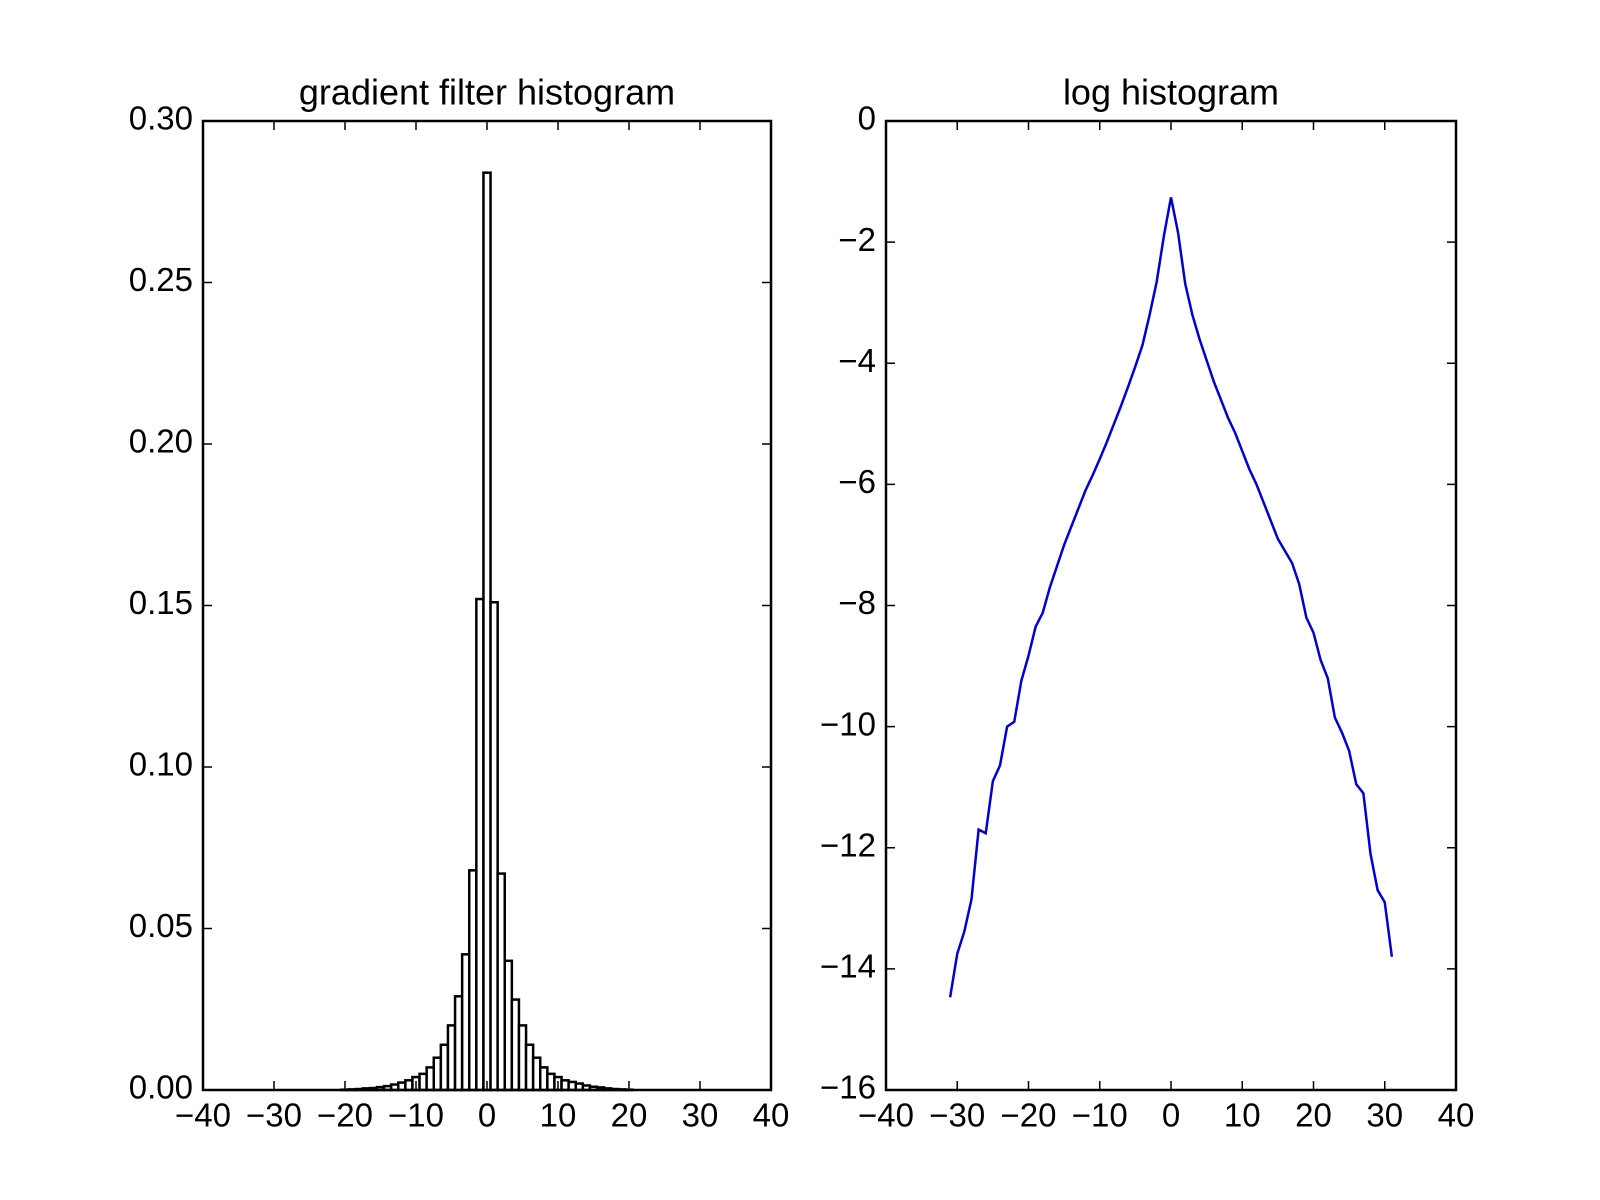  Describe the element at coordinates (848, 723) in the screenshot. I see `y-tick-label: −10` at that location.